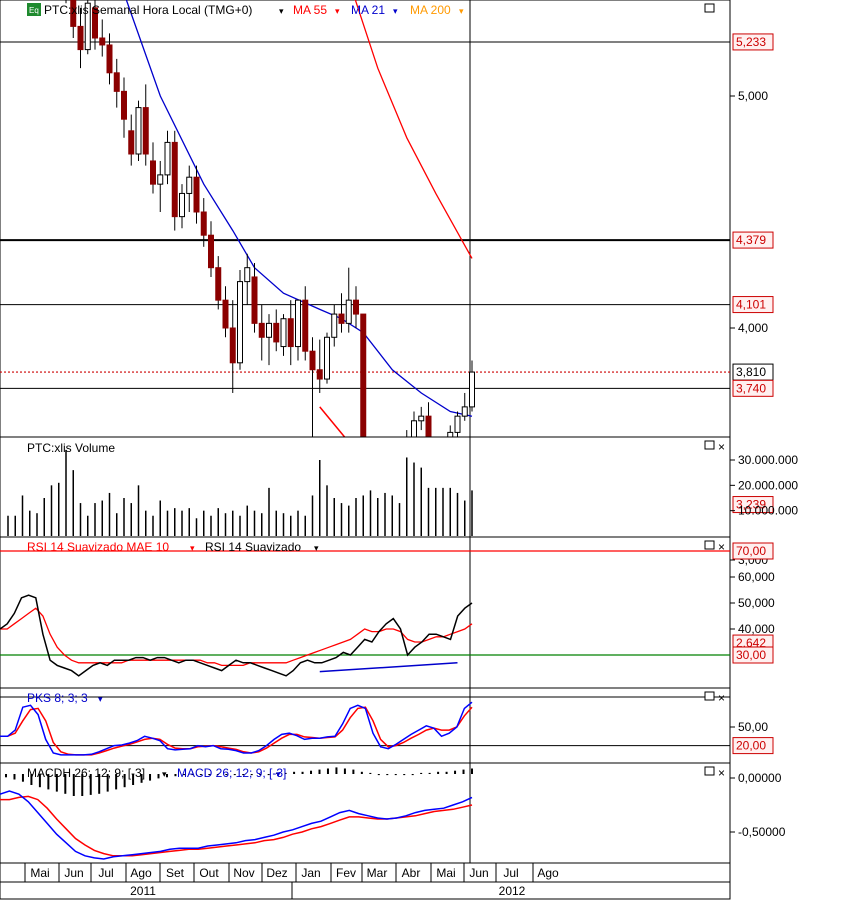 Image resolution: width=841 pixels, height=900 pixels. I want to click on ma200-legend: MA 200, so click(430, 10).